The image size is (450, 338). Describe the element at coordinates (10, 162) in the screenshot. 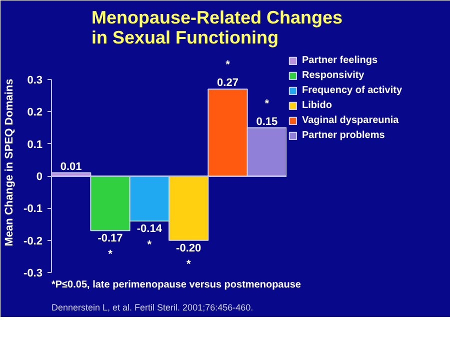

I see `y-axis-title: Mean Change in SPEQ Domains` at that location.